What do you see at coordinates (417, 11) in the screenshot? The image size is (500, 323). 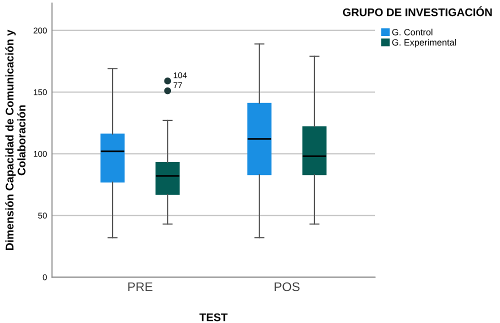 I see `legend-title: GRUPO DE INVESTIGACIÓN` at bounding box center [417, 11].